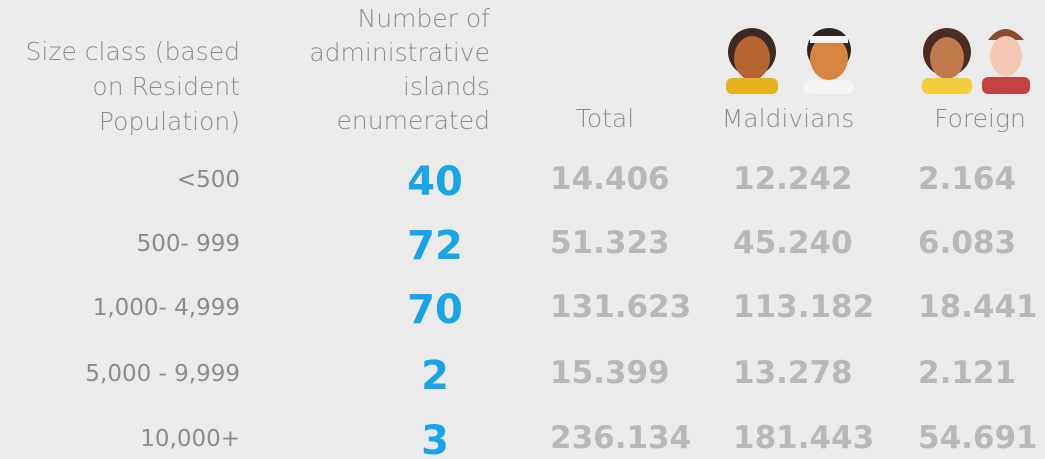  I want to click on total: 236.134, so click(620, 438).